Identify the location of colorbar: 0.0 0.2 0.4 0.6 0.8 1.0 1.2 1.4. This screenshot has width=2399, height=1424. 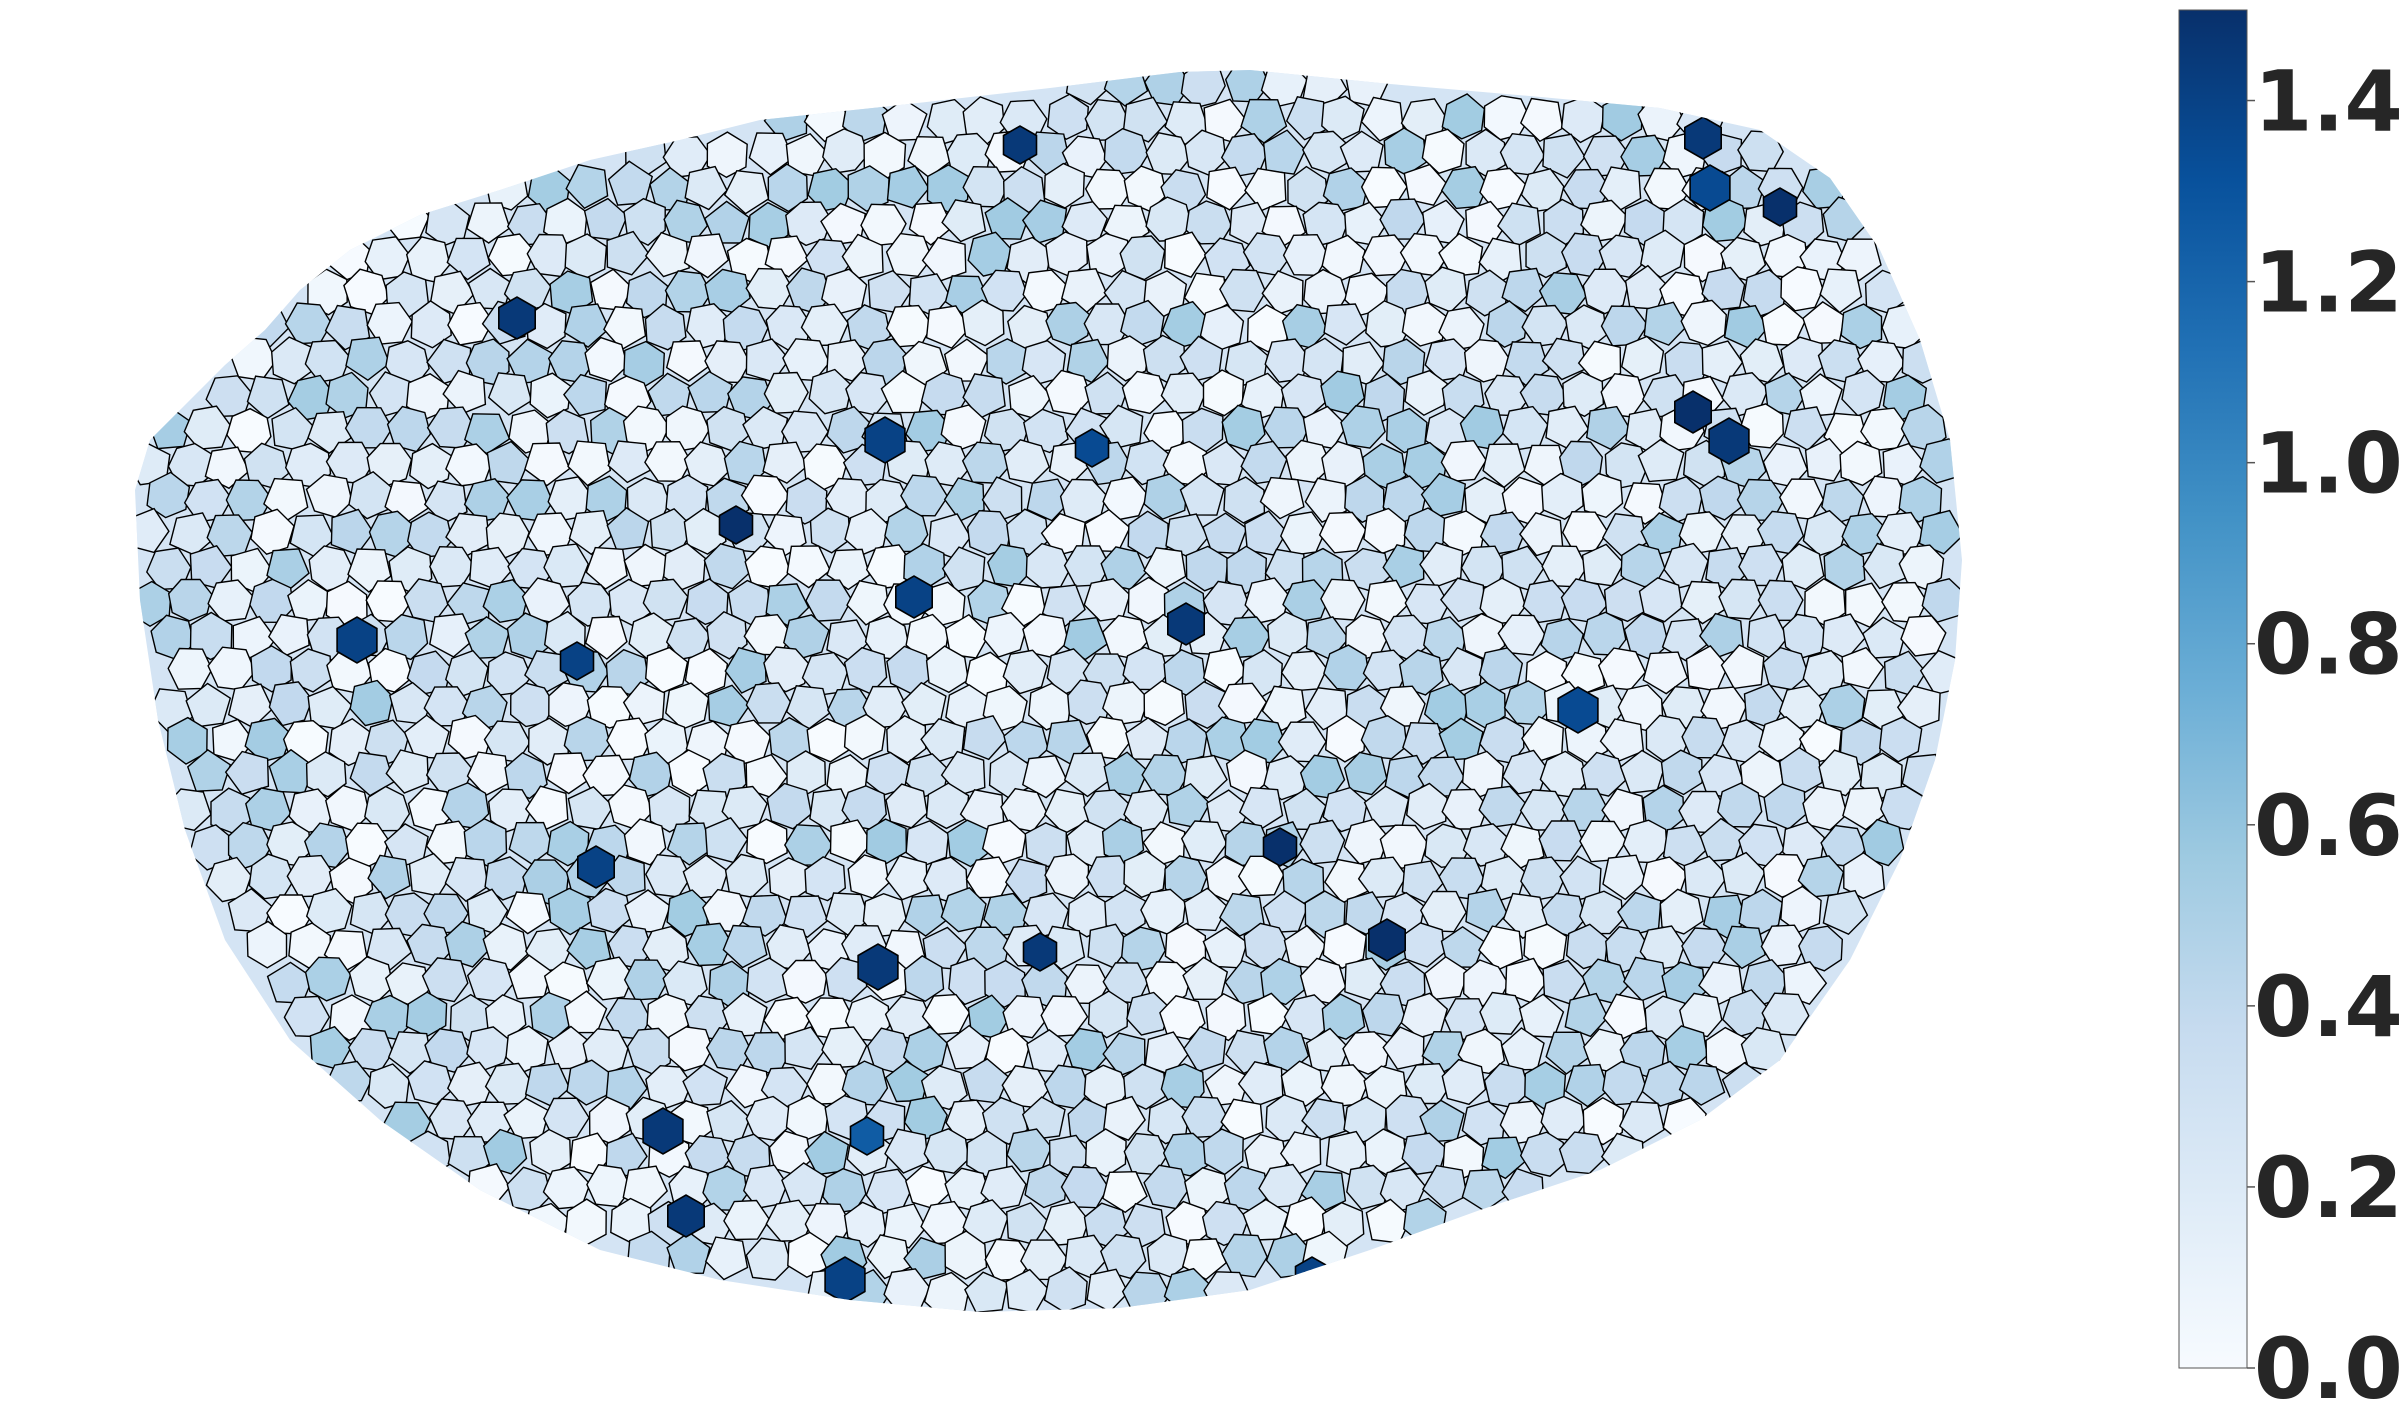
(2288, 713).